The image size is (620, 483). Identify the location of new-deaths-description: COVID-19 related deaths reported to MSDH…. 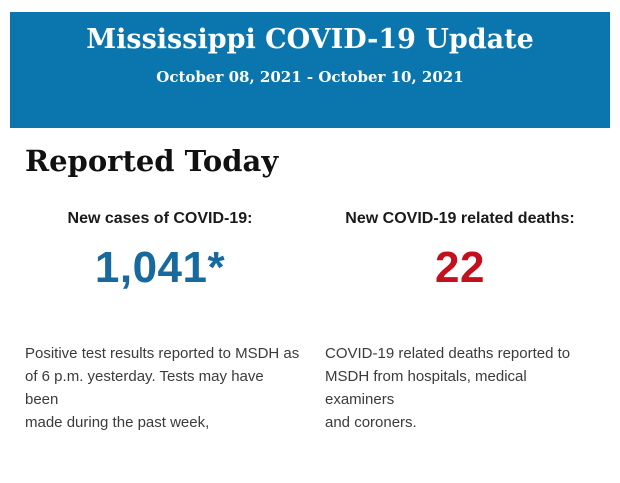
(448, 387).